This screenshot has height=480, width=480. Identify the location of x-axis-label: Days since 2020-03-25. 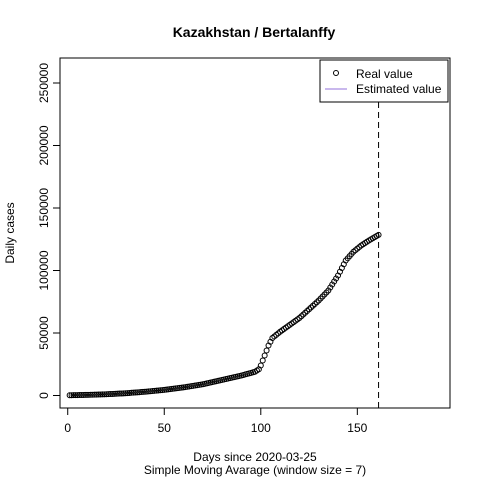
(255, 457).